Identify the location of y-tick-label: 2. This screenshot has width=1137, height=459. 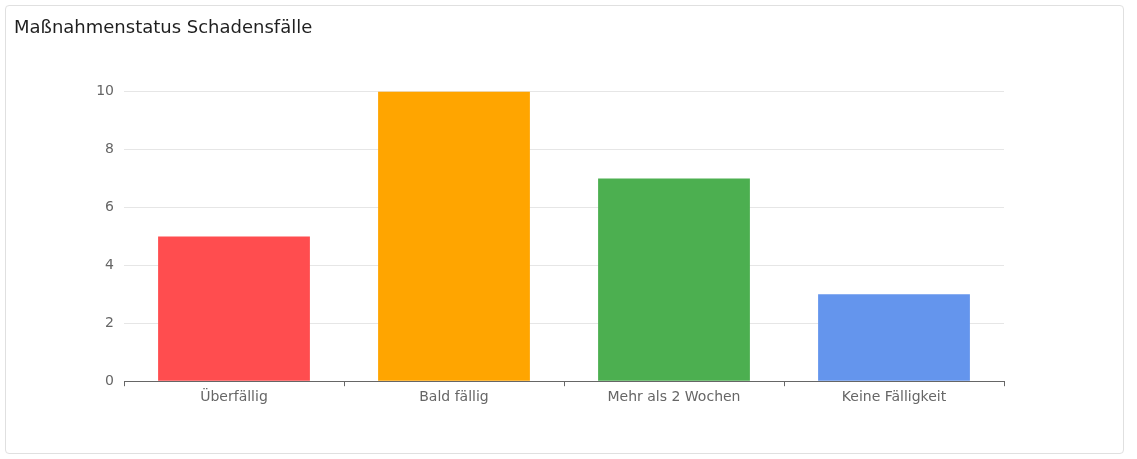
(109, 321).